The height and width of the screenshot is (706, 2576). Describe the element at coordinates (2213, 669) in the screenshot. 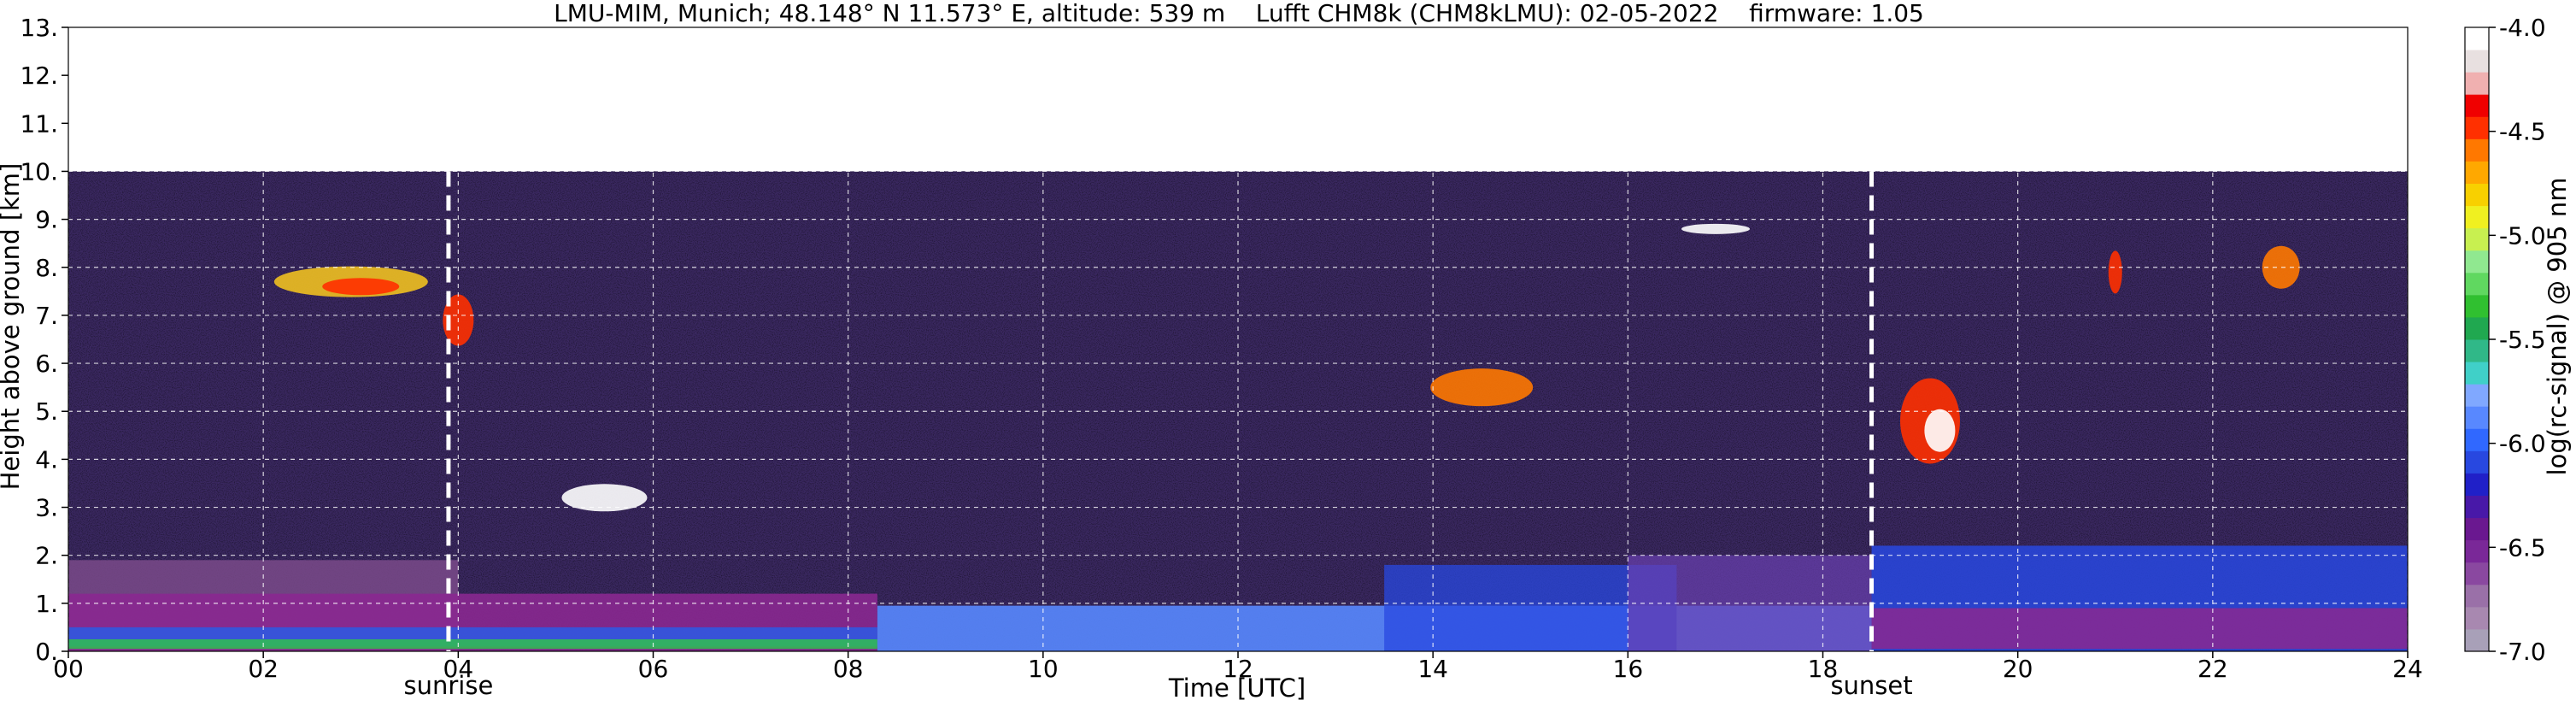

I see `x-tick-label: 22` at that location.